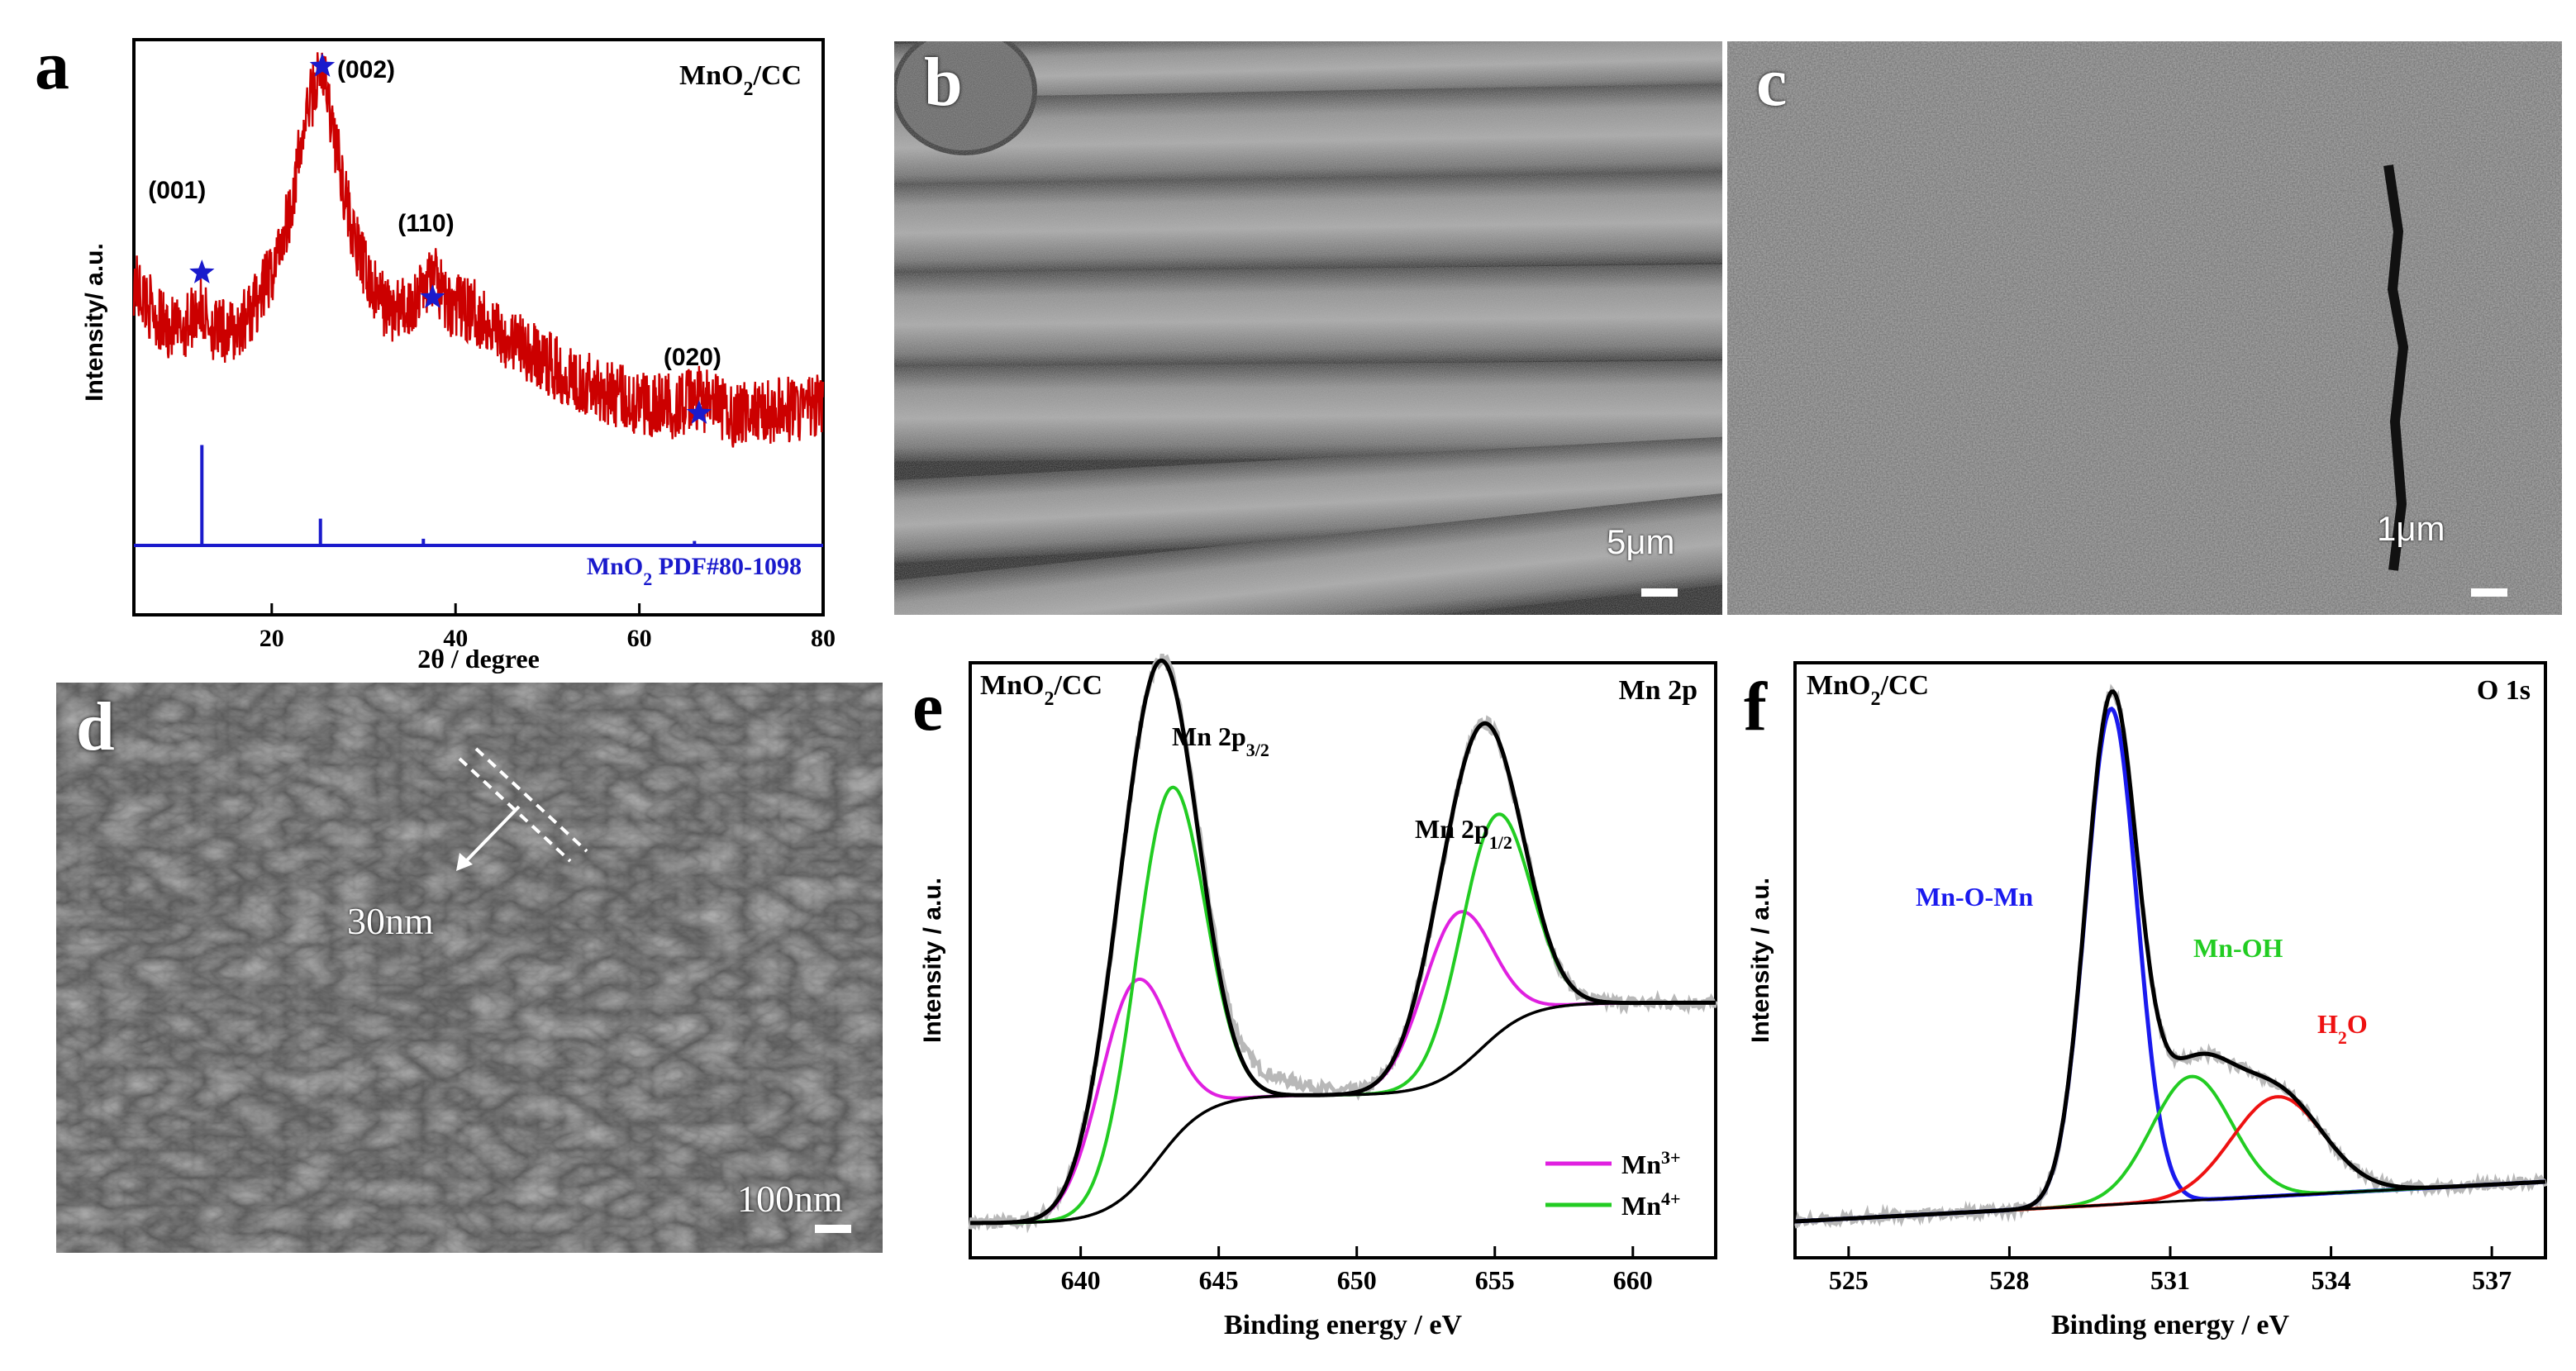  Describe the element at coordinates (272, 638) in the screenshot. I see `xrd-xtick-label: 20` at that location.